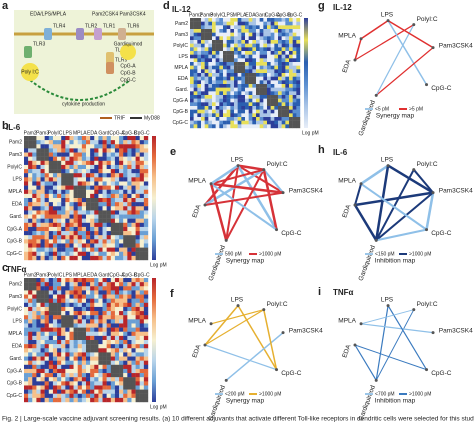  What do you see at coordinates (181, 24) in the screenshot?
I see `row-label: Pam2` at bounding box center [181, 24].